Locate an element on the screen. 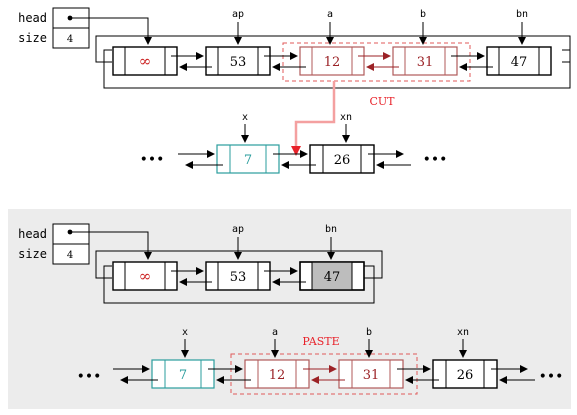 The height and width of the screenshot is (415, 577). bottom-label-ap: ap is located at coordinates (238, 229).